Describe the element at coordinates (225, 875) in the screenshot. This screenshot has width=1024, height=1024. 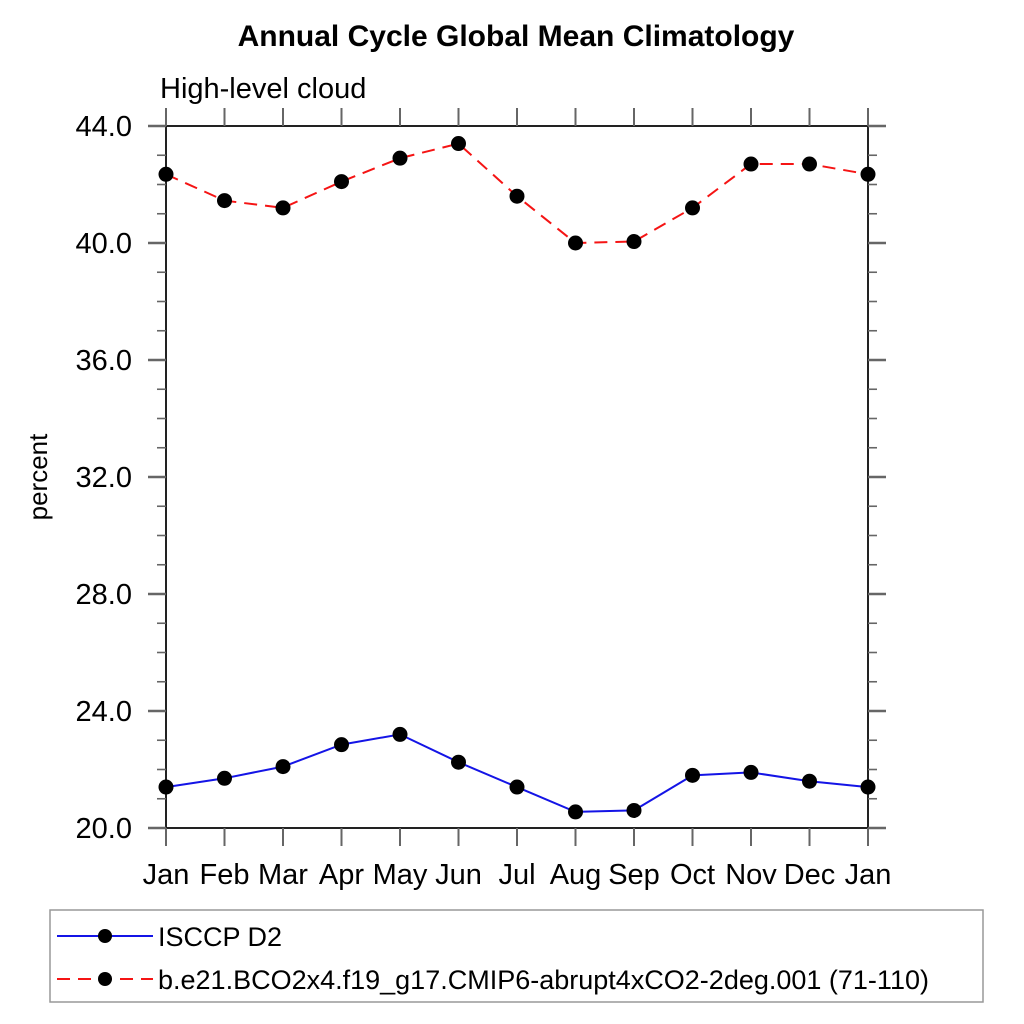
I see `x-tick-label: Feb` at that location.